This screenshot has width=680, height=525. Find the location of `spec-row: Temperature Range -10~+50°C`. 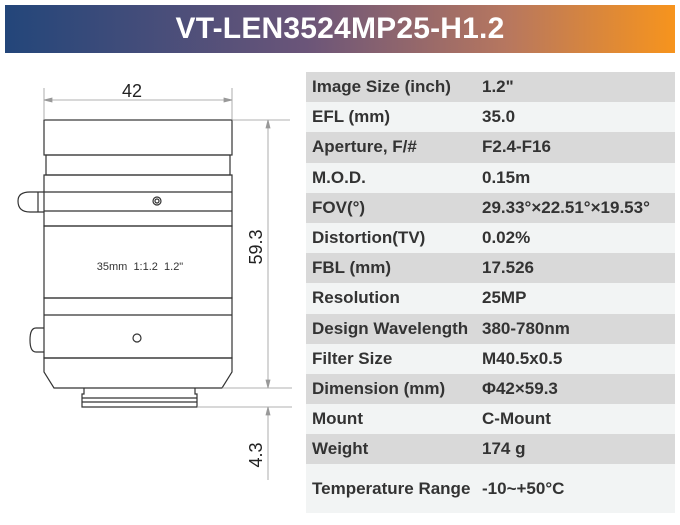

spec-row: Temperature Range -10~+50°C is located at coordinates (490, 489).